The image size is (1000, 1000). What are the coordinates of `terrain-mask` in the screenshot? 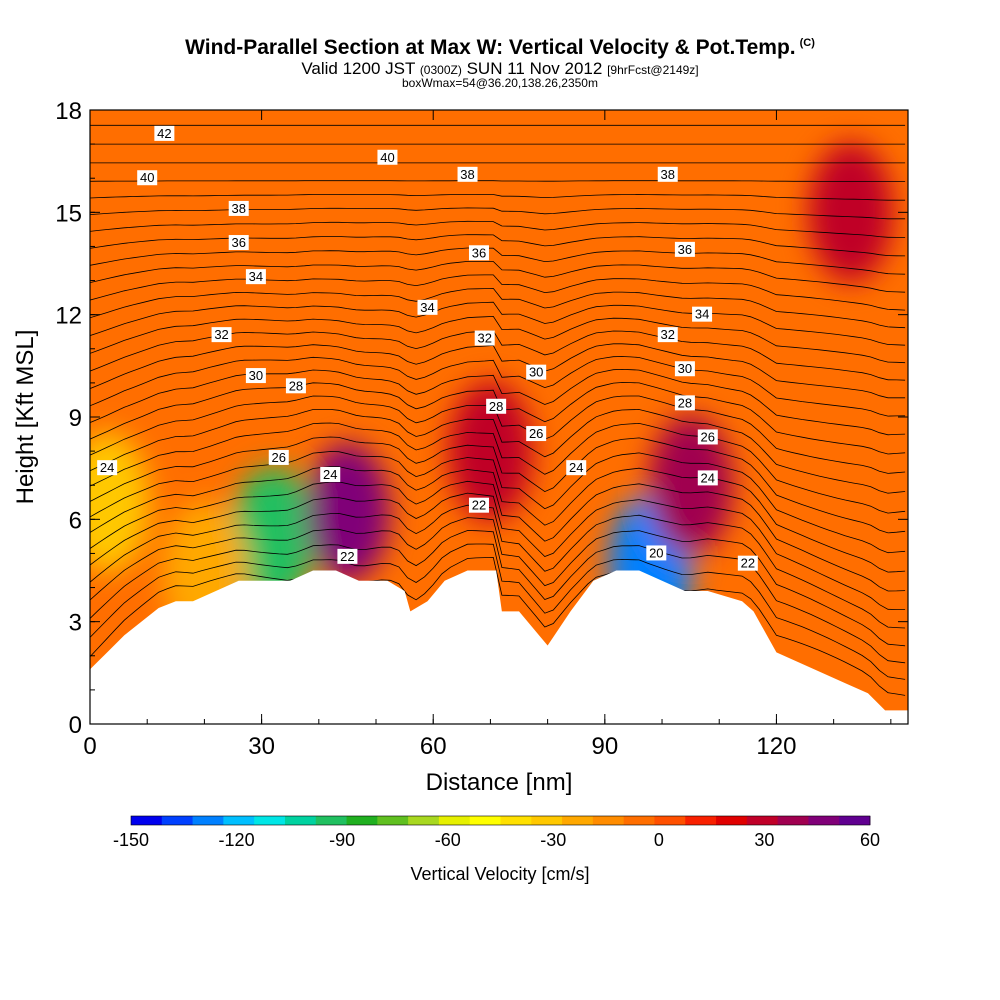 It's located at (499, 647).